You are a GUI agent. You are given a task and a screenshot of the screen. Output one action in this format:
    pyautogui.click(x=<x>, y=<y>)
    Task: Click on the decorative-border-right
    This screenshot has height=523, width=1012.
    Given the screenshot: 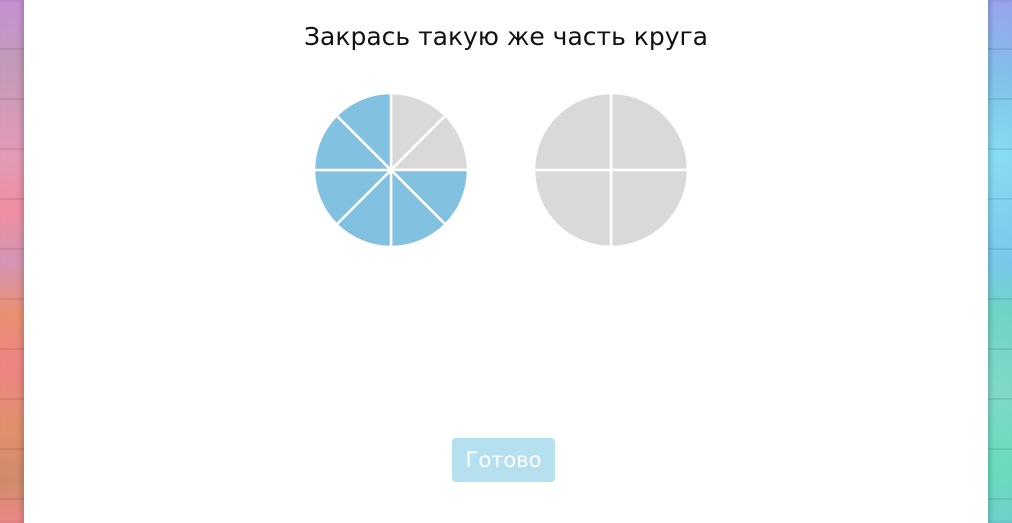 What is the action you would take?
    pyautogui.click(x=1000, y=261)
    